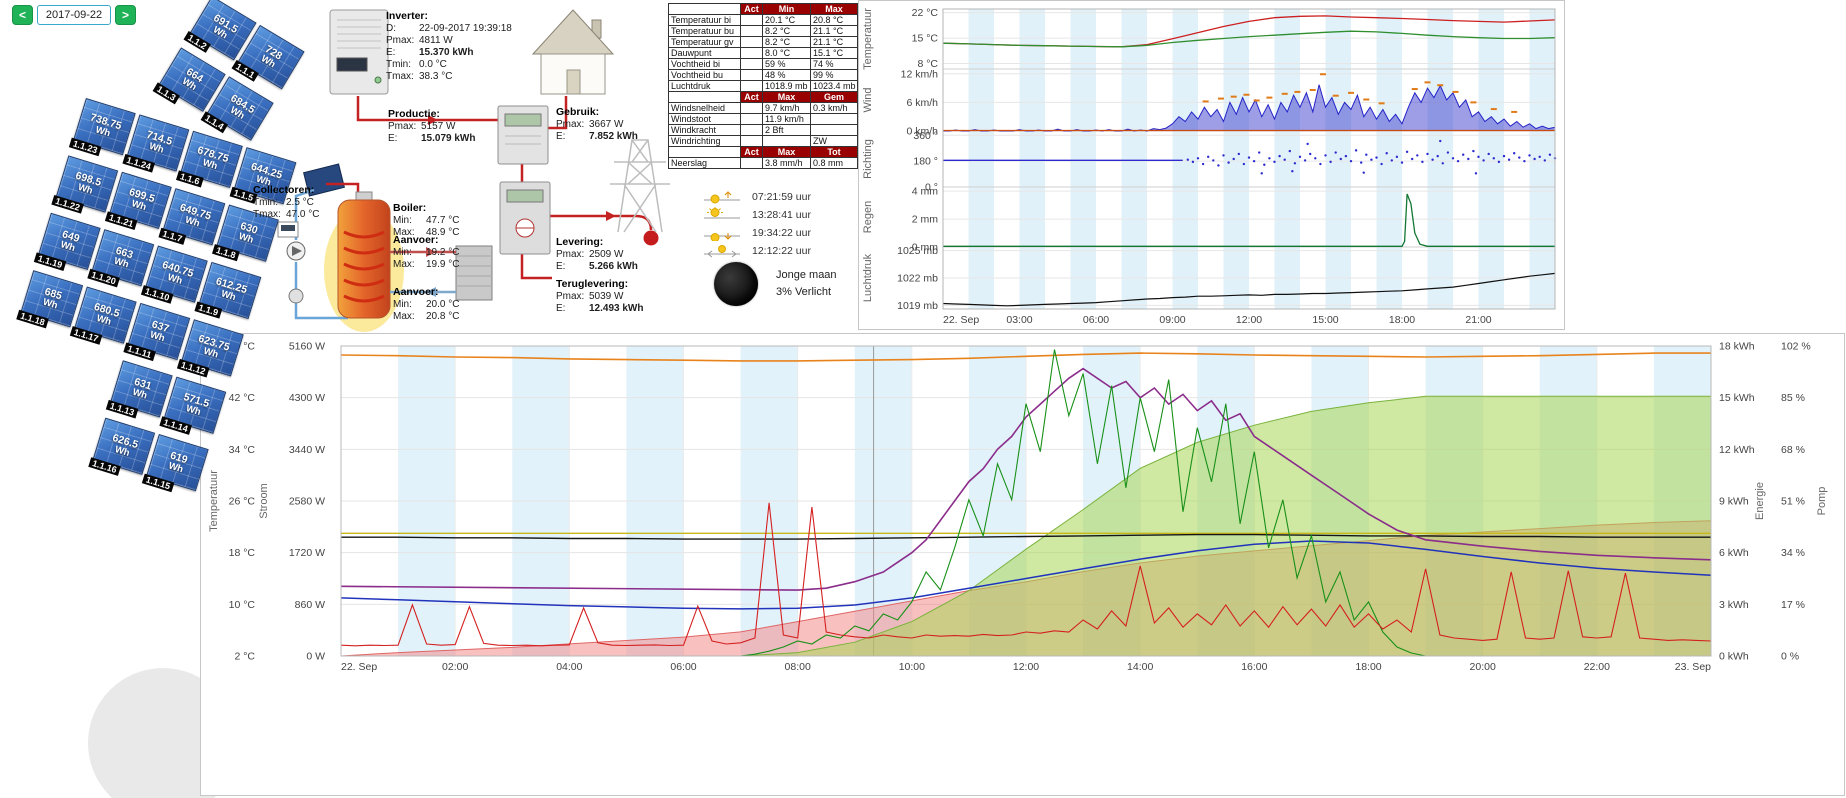  What do you see at coordinates (1822, 501) in the screenshot?
I see `axis-name-label: Pomp` at bounding box center [1822, 501].